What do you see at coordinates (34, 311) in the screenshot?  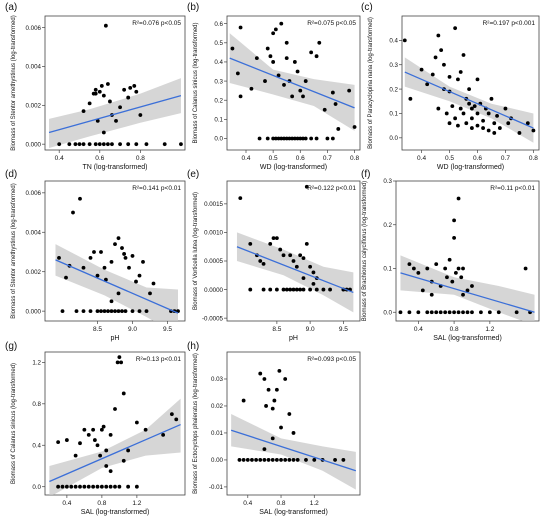 I see `y-tick-label: 0.000` at bounding box center [34, 311].